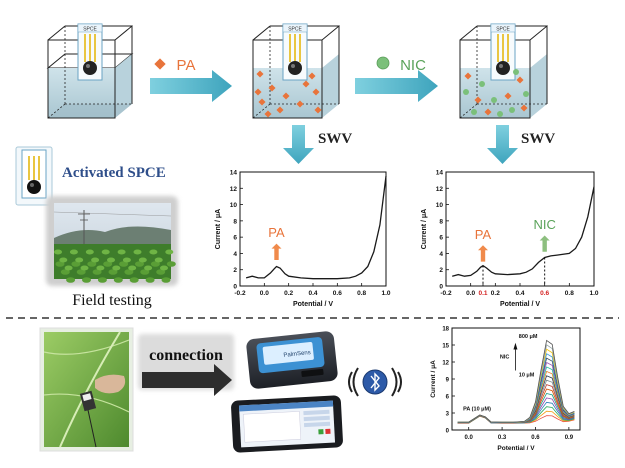 The width and height of the screenshot is (625, 468). Describe the element at coordinates (544, 243) in the screenshot. I see `nic-peak-arrow` at that location.